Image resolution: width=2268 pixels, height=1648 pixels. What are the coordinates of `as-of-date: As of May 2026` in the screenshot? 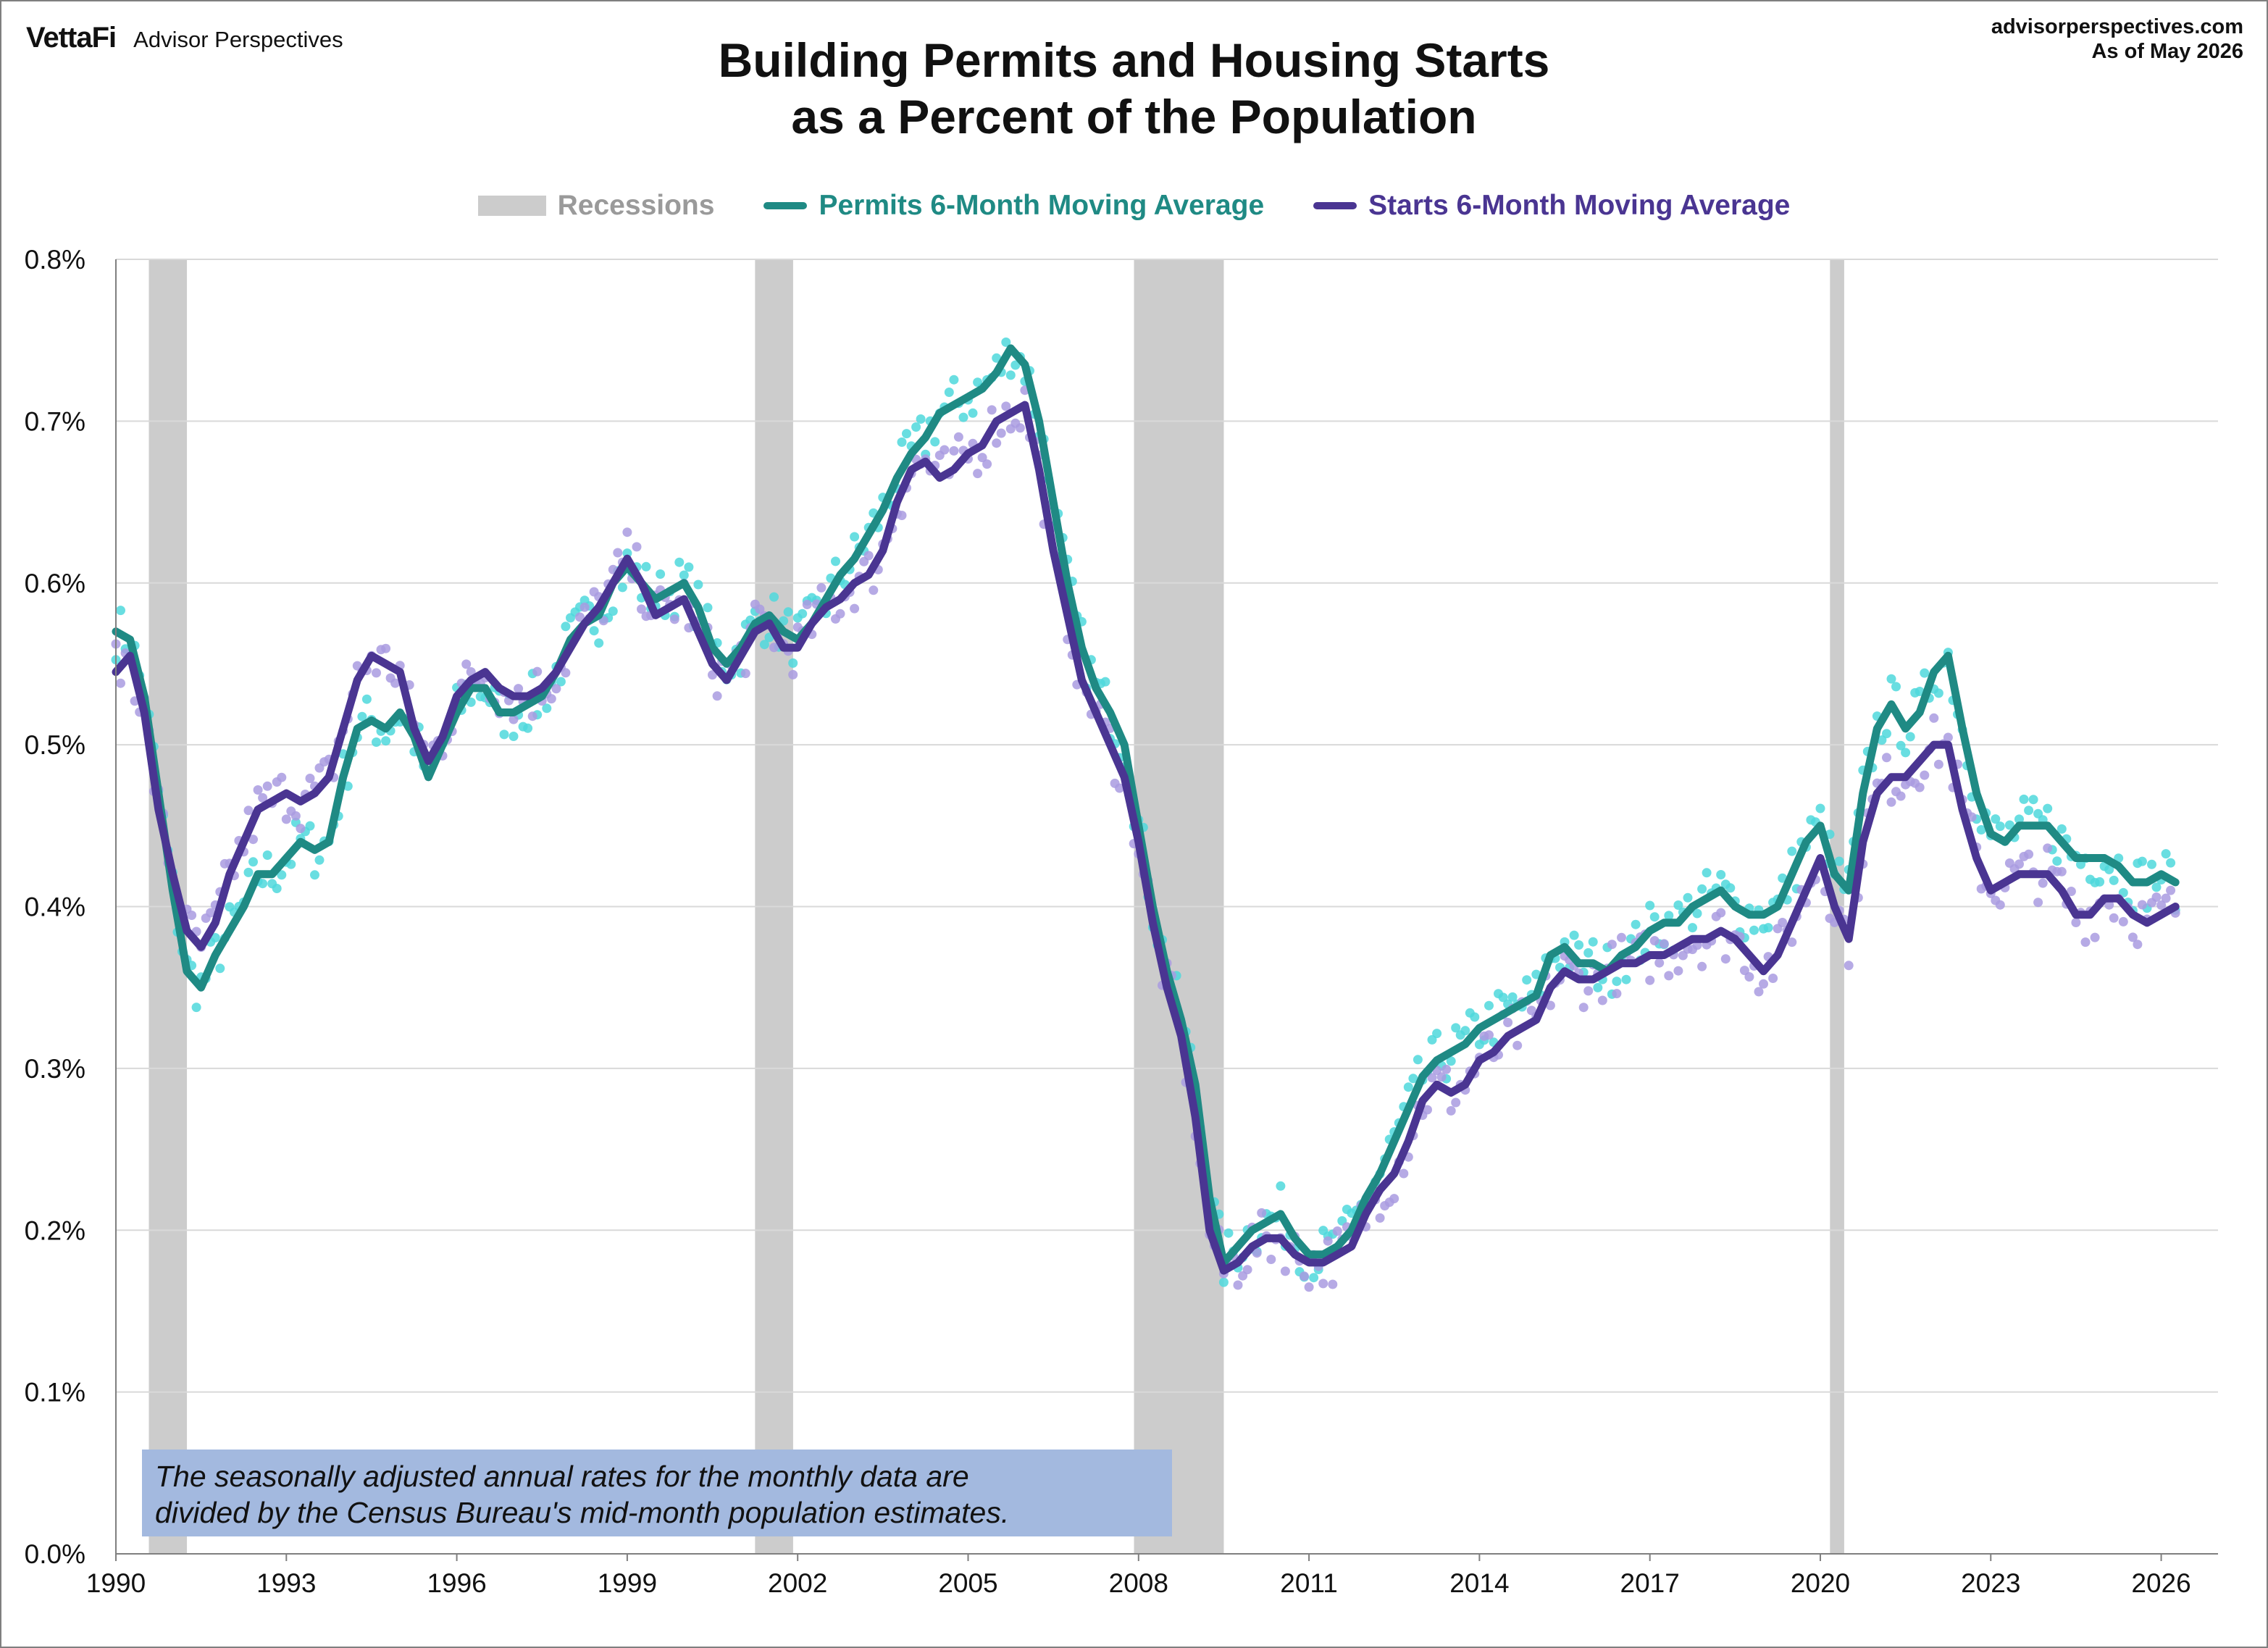 It's located at (2167, 51).